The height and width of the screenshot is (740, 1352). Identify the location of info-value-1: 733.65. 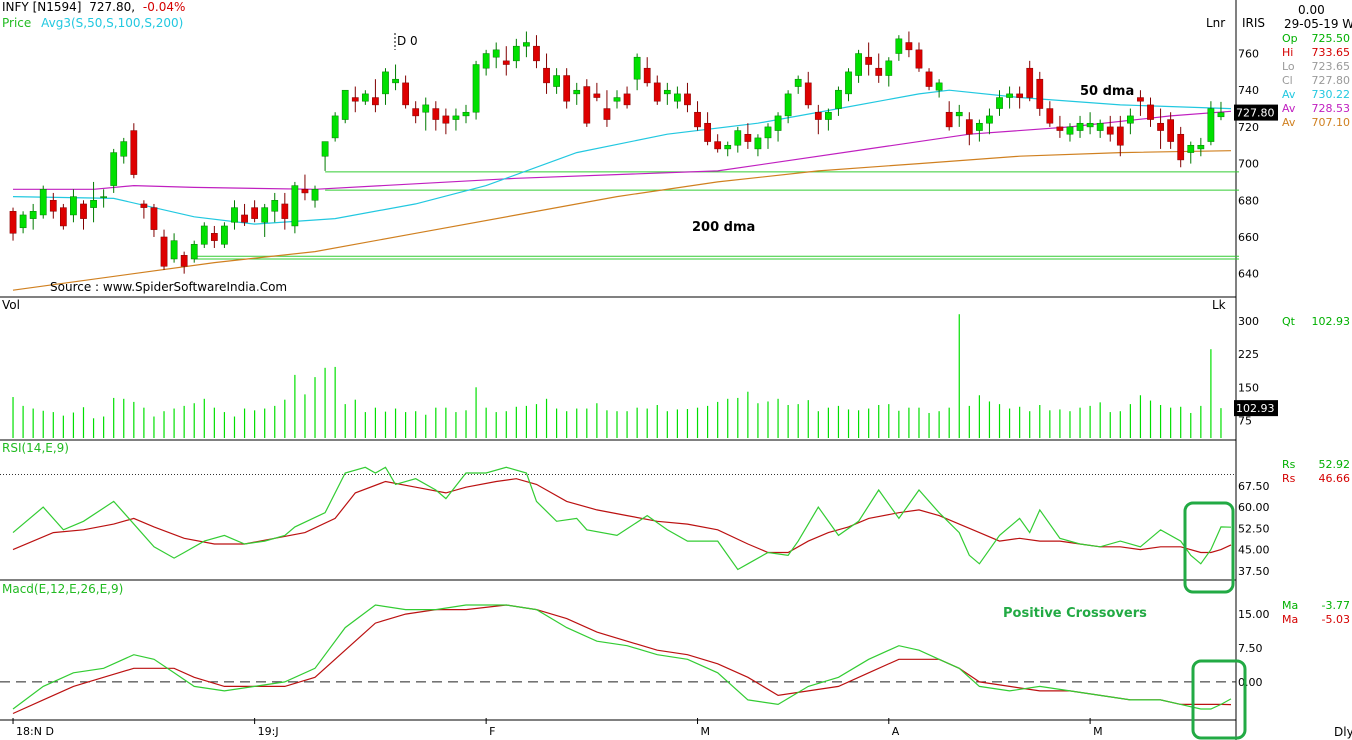
(1331, 52).